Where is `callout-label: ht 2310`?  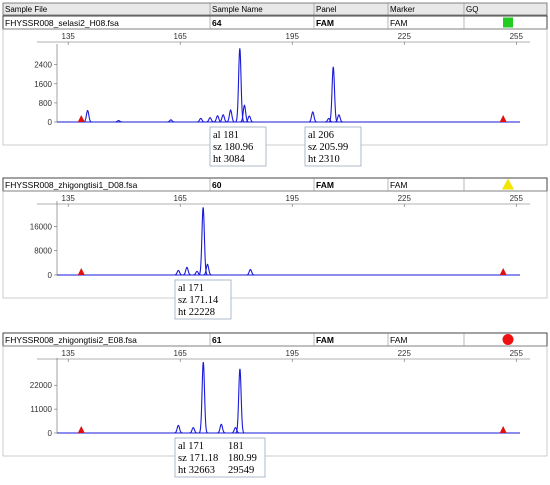
callout-label: ht 2310 is located at coordinates (324, 159).